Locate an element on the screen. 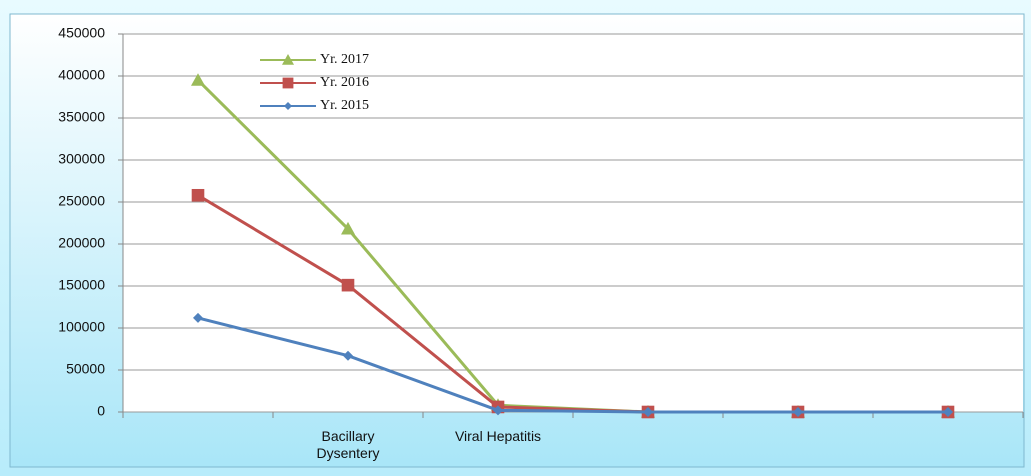 The width and height of the screenshot is (1031, 476). x-tick-label: Viral Hepatitis is located at coordinates (498, 436).